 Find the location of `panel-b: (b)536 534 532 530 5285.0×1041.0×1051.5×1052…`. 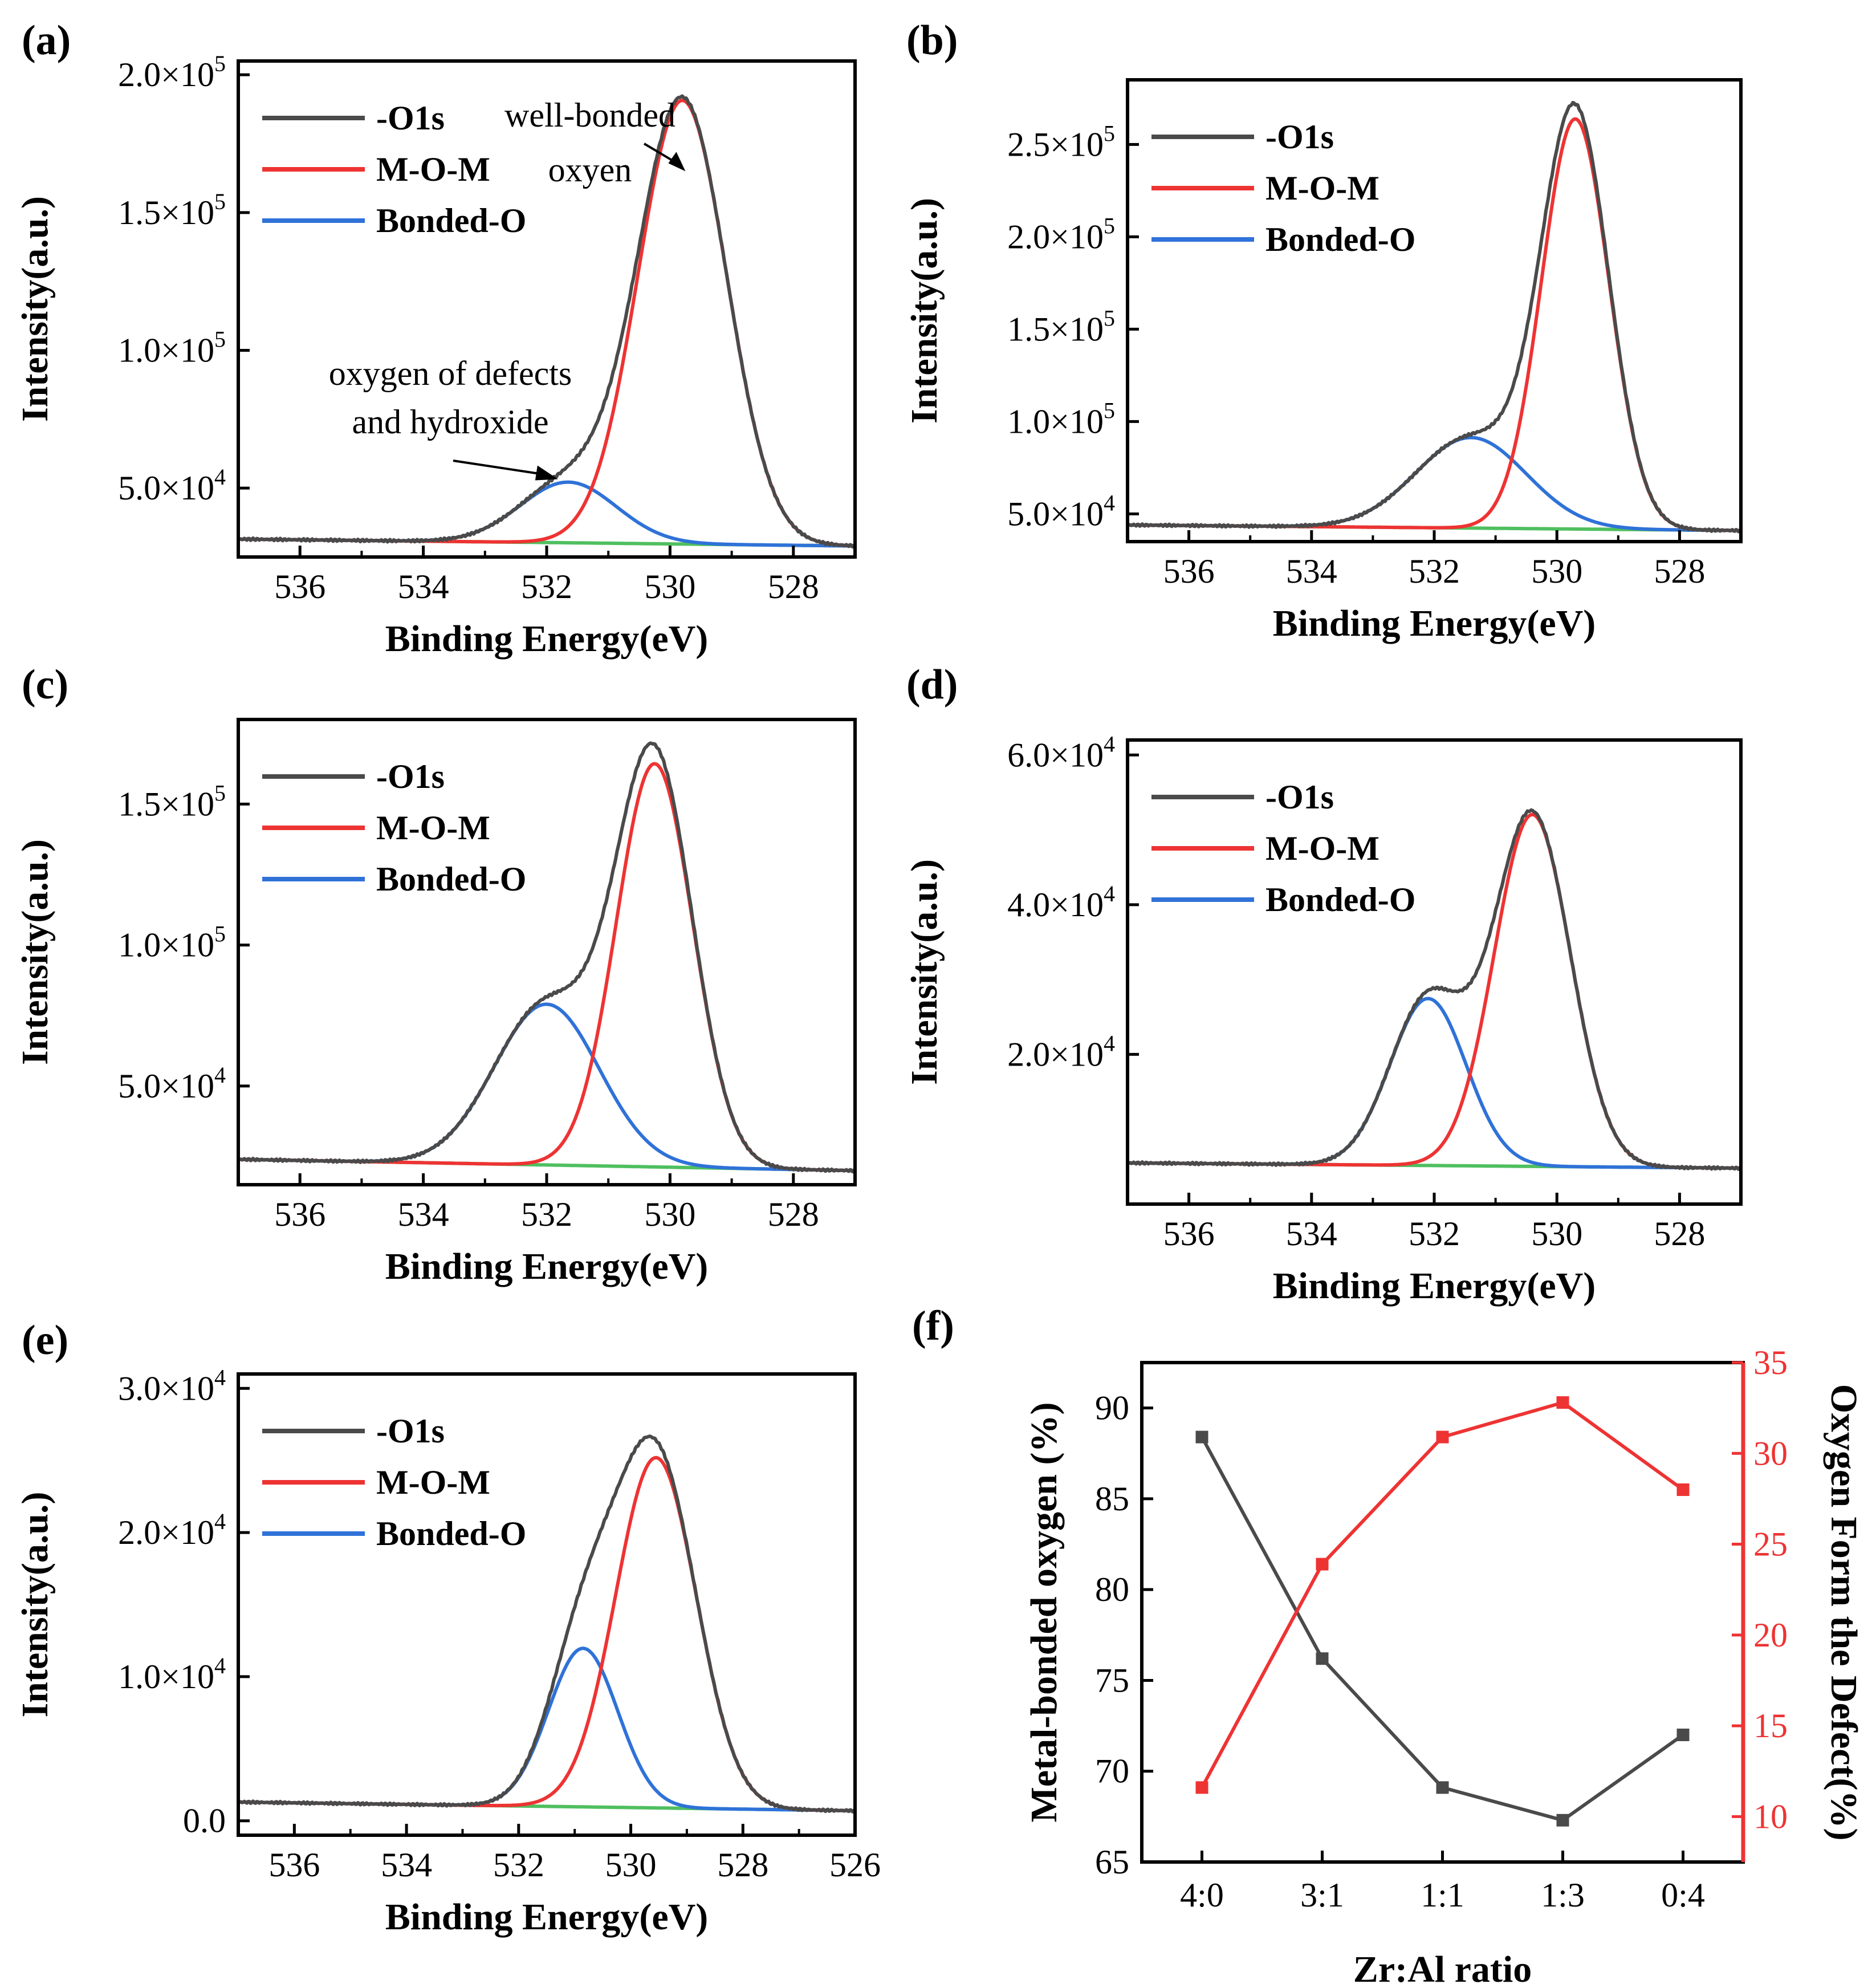

panel-b: (b)536 534 532 530 5285.0×1041.0×1051.5×1052… is located at coordinates (1323, 330).